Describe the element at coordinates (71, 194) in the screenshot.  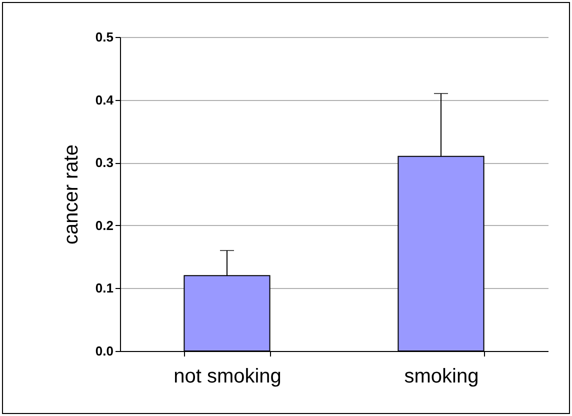
I see `y-axis-title: cancer rate` at that location.